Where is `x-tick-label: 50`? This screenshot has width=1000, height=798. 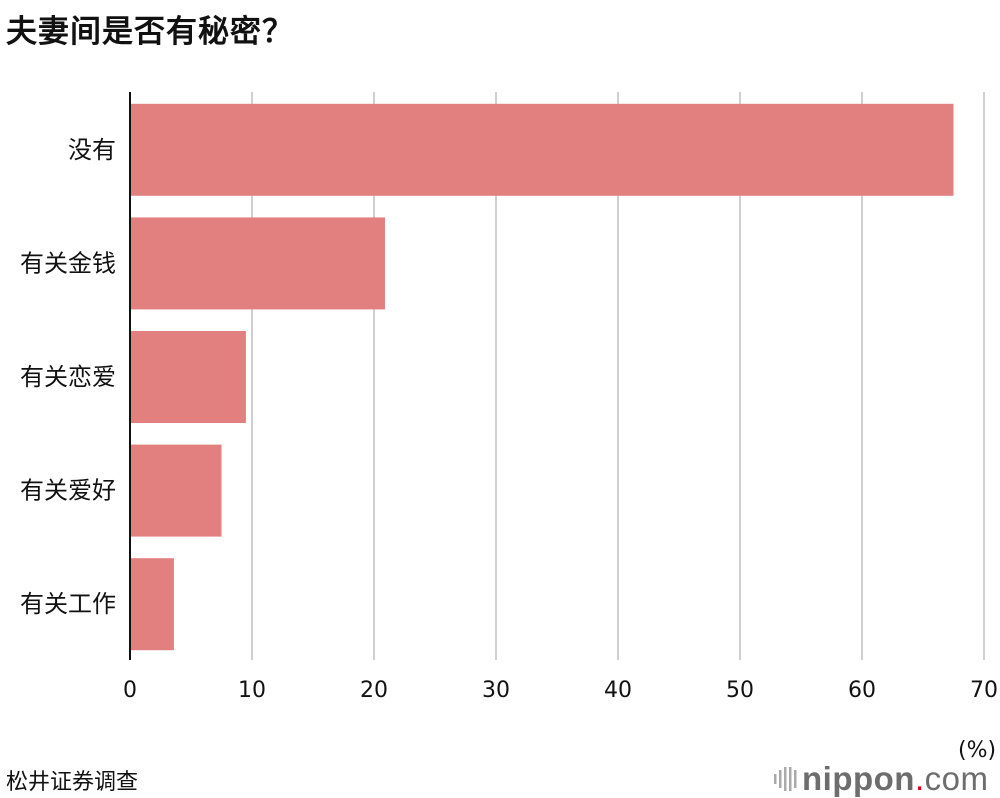
x-tick-label: 50 is located at coordinates (740, 690).